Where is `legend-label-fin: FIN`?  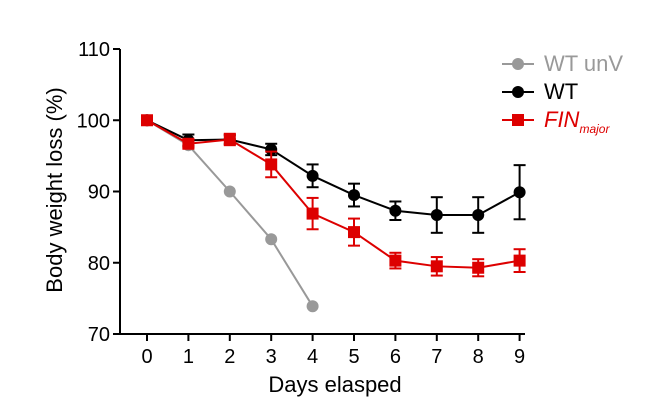 legend-label-fin: FIN is located at coordinates (562, 119).